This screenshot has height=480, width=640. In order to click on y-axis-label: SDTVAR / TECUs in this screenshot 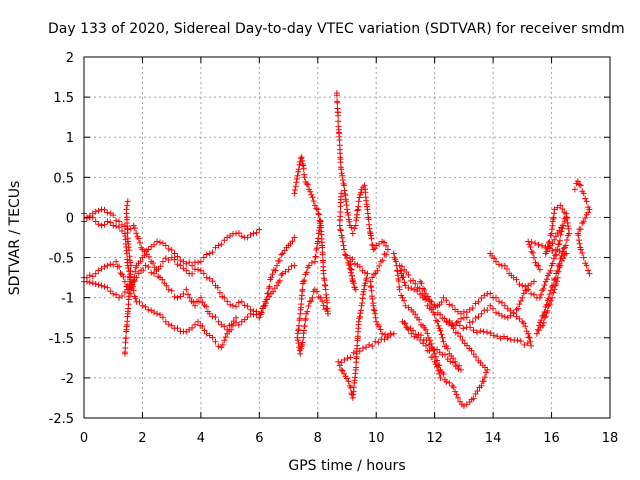, I will do `click(15, 238)`.